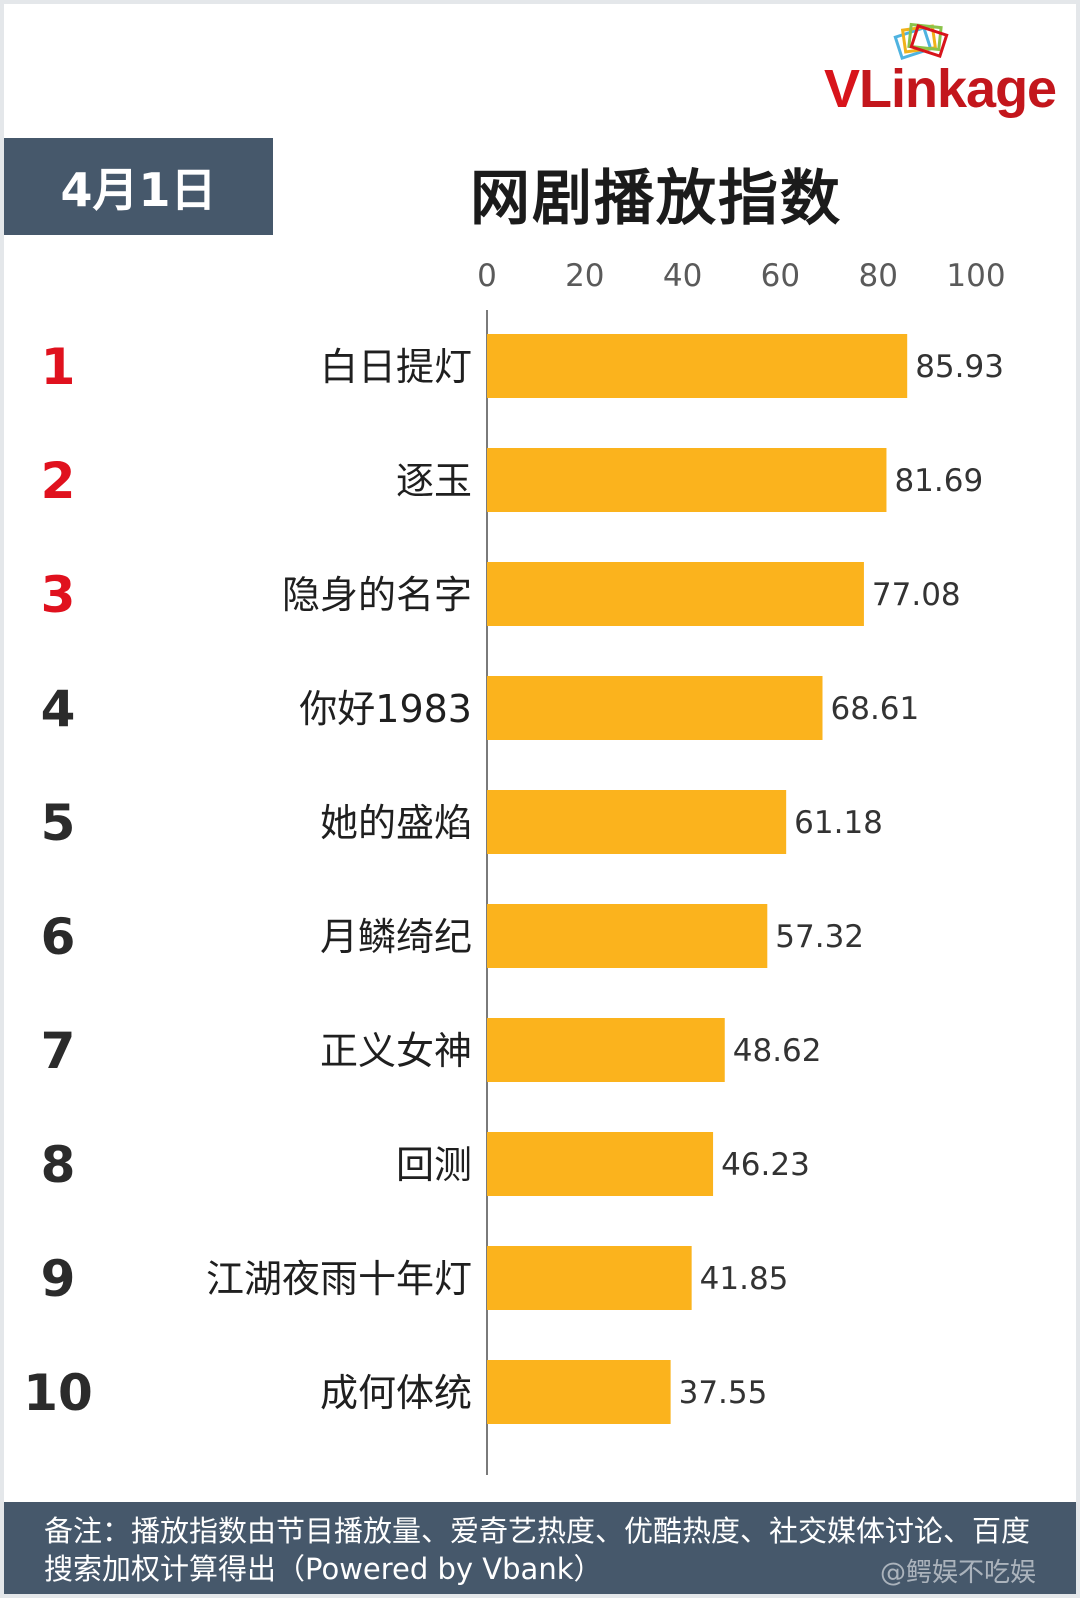 This screenshot has height=1598, width=1080. What do you see at coordinates (682, 276) in the screenshot?
I see `x-tick-label: 40` at bounding box center [682, 276].